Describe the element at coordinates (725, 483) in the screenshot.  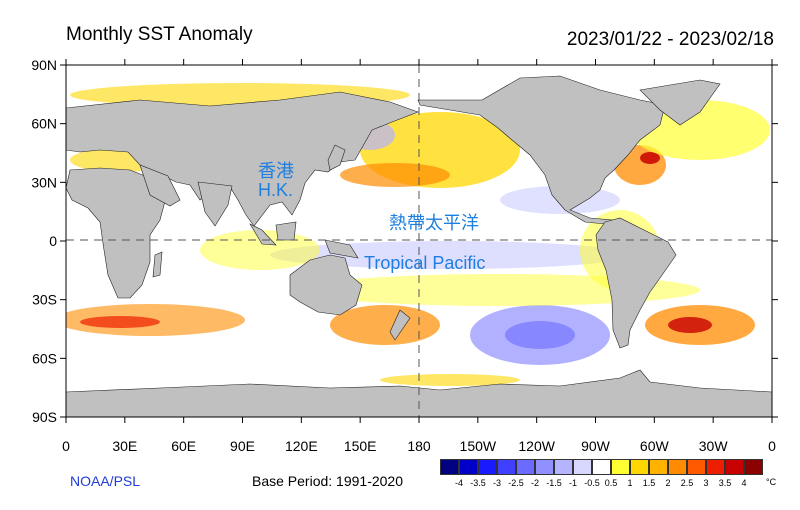
I see `colorbar-label: 3.5` at that location.